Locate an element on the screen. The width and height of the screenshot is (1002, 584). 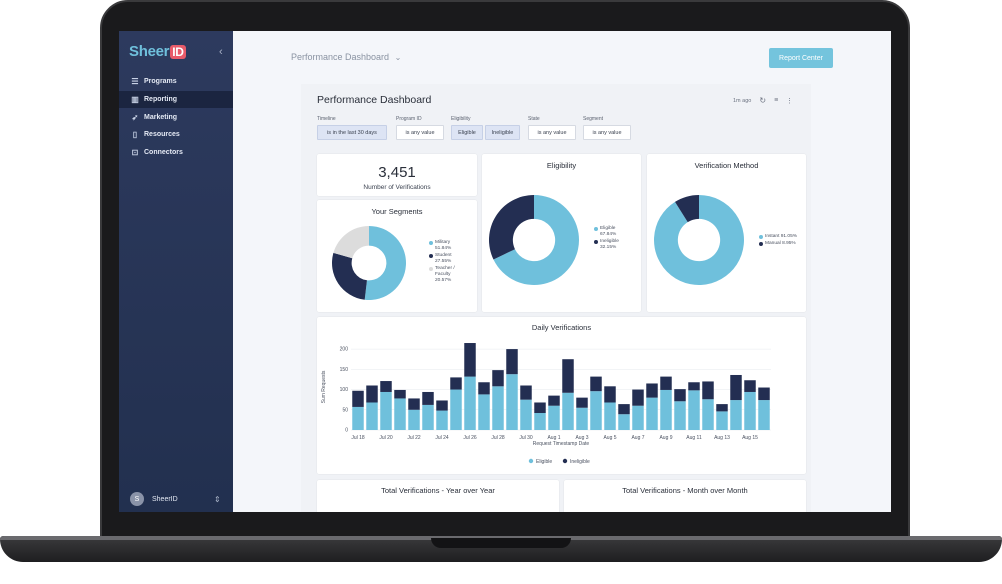
donut-slice-manual is located at coordinates (687, 209).